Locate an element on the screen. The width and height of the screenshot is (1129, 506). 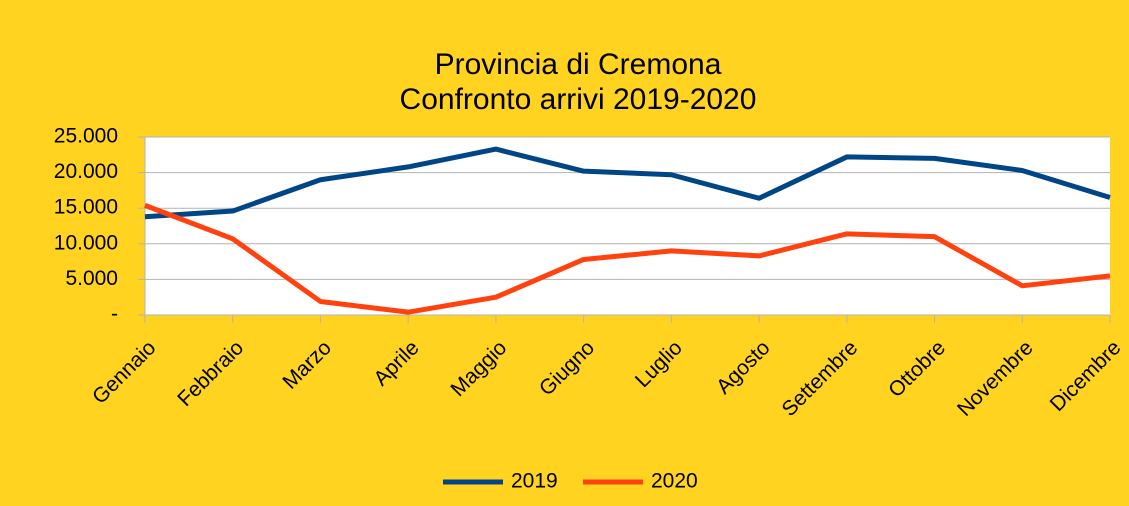
legend-label: 2019 is located at coordinates (534, 481).